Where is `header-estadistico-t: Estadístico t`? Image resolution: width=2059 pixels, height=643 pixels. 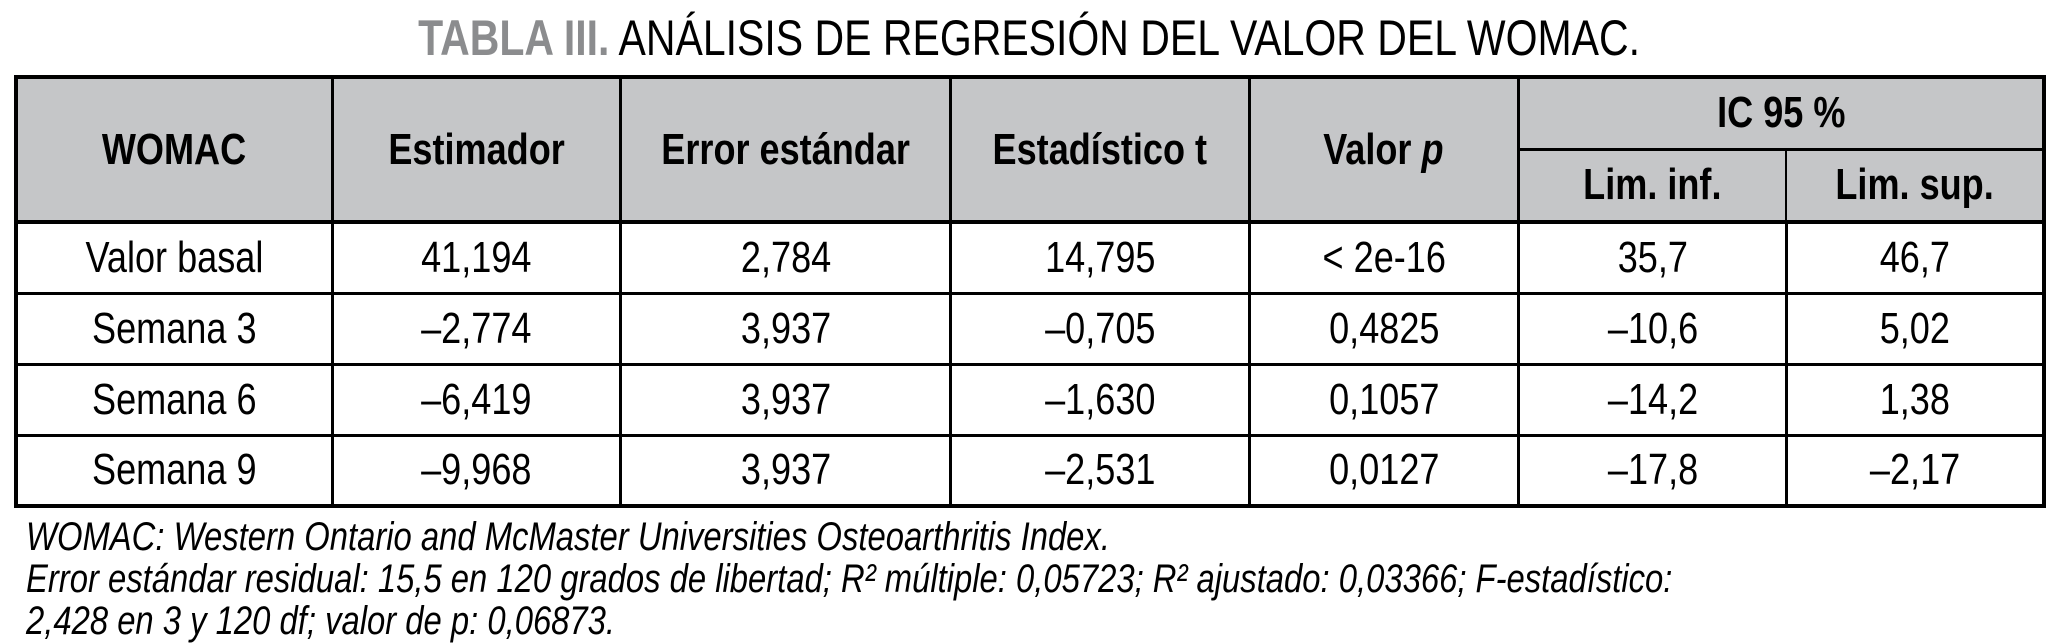 header-estadistico-t: Estadístico t is located at coordinates (1100, 149).